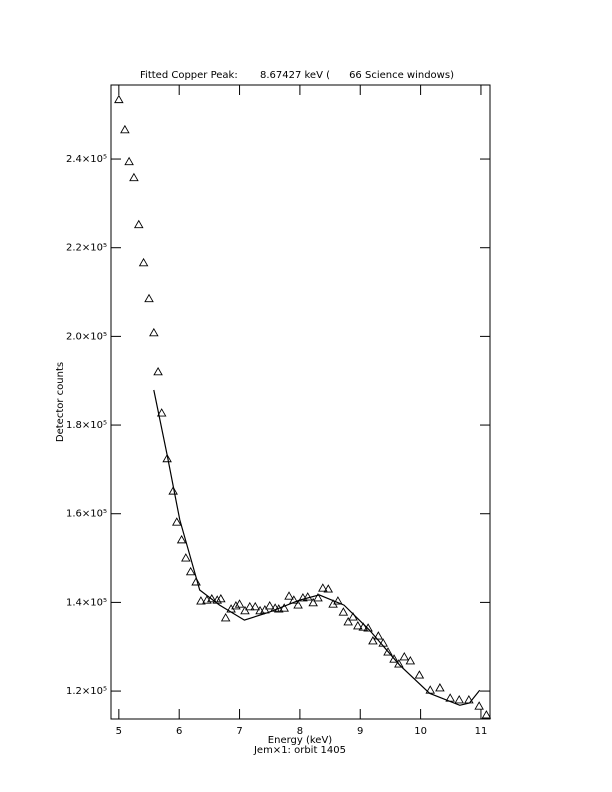 Image resolution: width=612 pixels, height=792 pixels. I want to click on x-axis-label: Energy (keV), so click(300, 740).